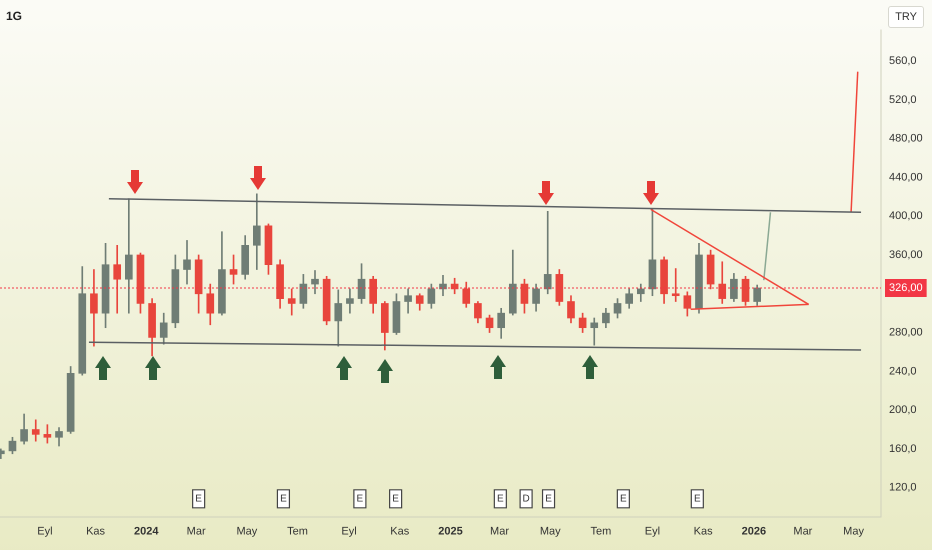  Describe the element at coordinates (903, 61) in the screenshot. I see `y-tick-label: 560,0` at that location.